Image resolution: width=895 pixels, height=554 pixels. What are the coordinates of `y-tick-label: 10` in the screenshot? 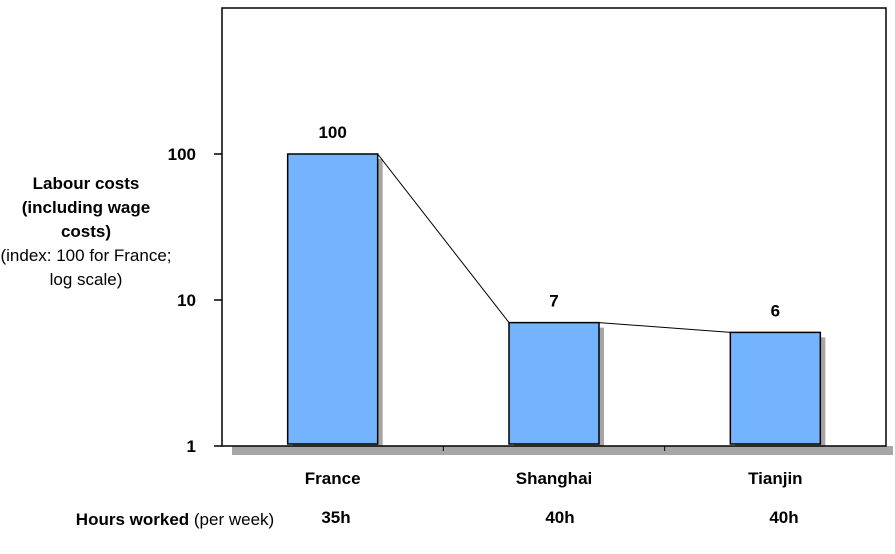 It's located at (186, 300).